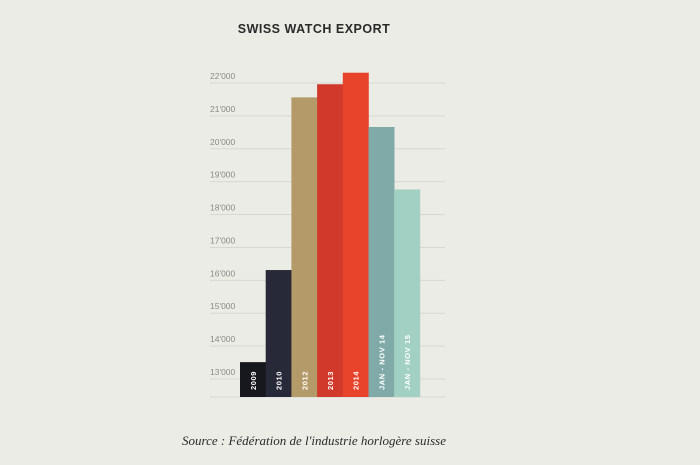  Describe the element at coordinates (223, 240) in the screenshot. I see `y-tick-label: 17'000` at that location.